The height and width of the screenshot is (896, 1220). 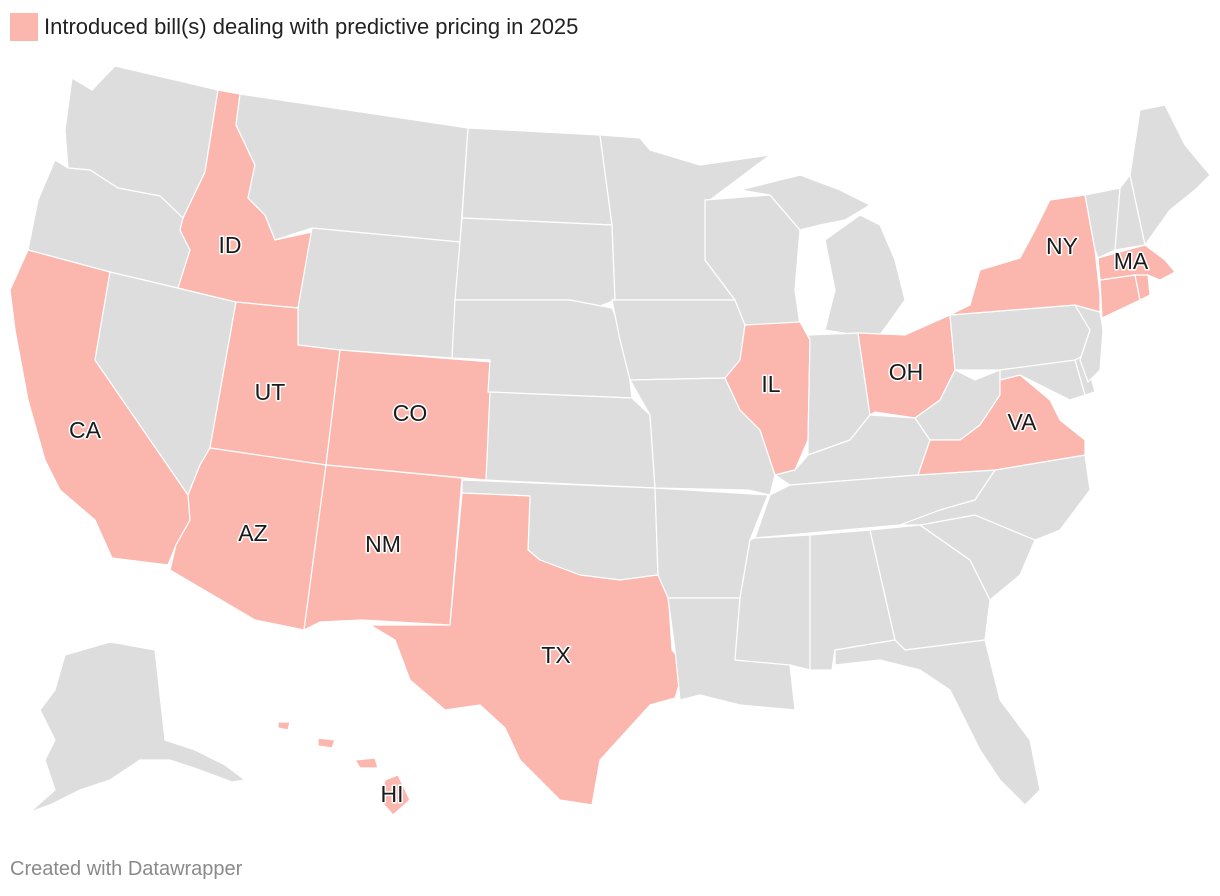 I want to click on legend-swatch, so click(x=24, y=27).